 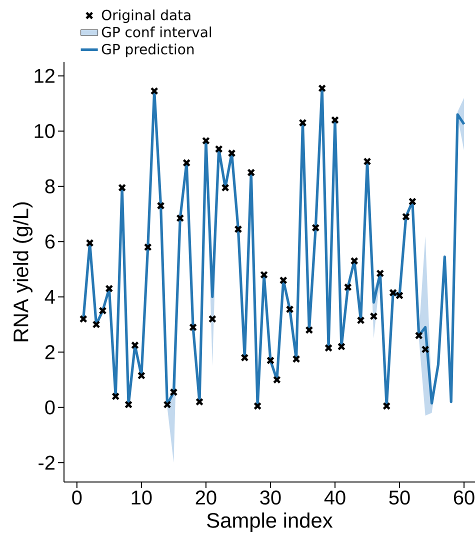 I want to click on legend-label: GP prediction, so click(x=148, y=51).